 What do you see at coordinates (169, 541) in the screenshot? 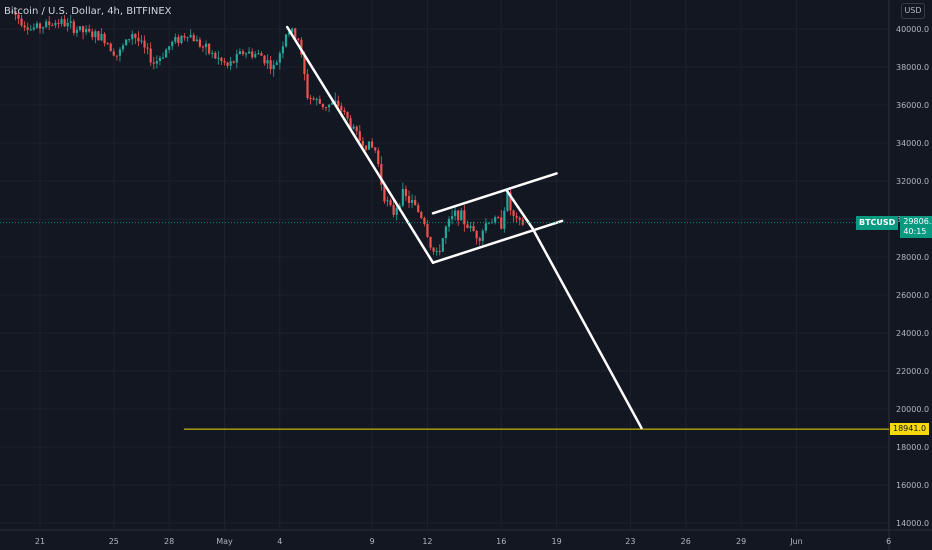
I see `time-tick-label: 28` at bounding box center [169, 541].